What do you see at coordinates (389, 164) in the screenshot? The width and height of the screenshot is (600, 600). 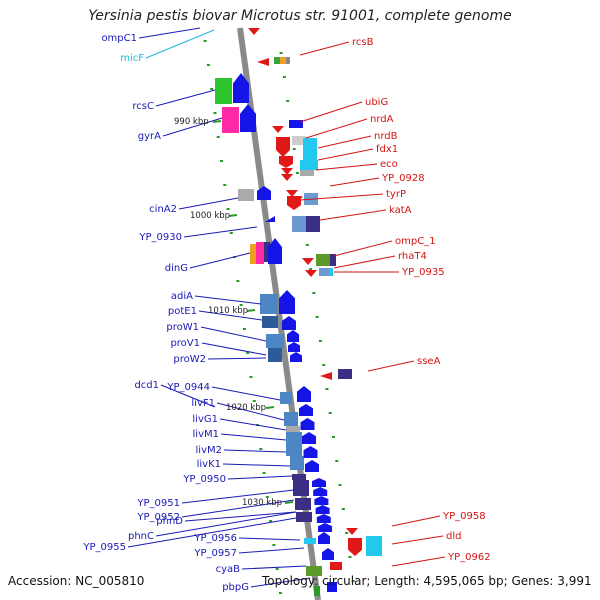 I see `gene-label-eco: eco` at bounding box center [389, 164].